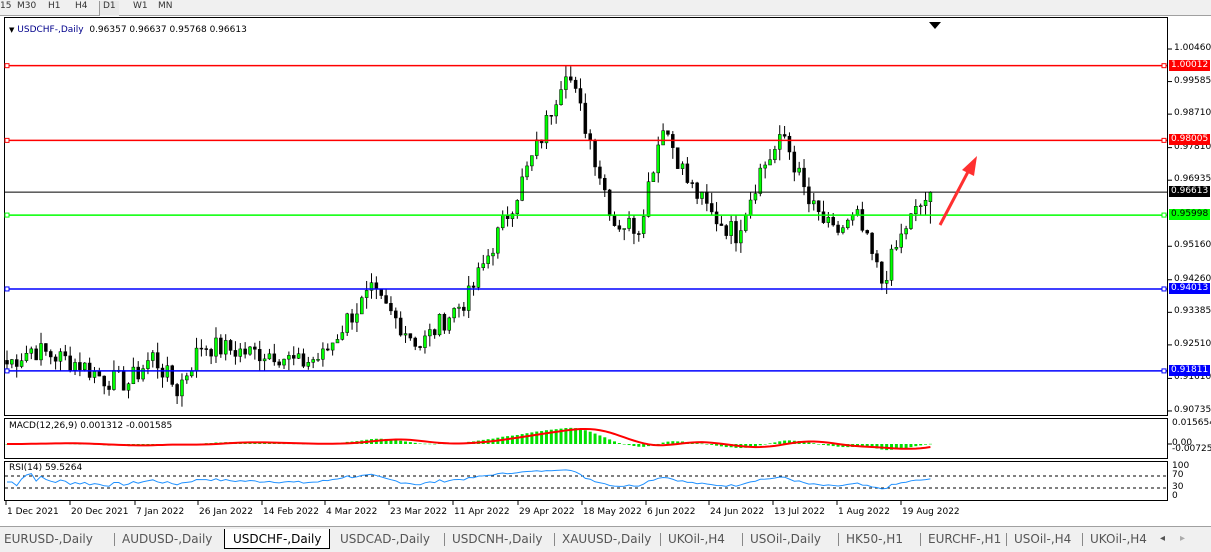  Describe the element at coordinates (46, 468) in the screenshot. I see `rsi-label: RSI(14) 59.5264` at that location.